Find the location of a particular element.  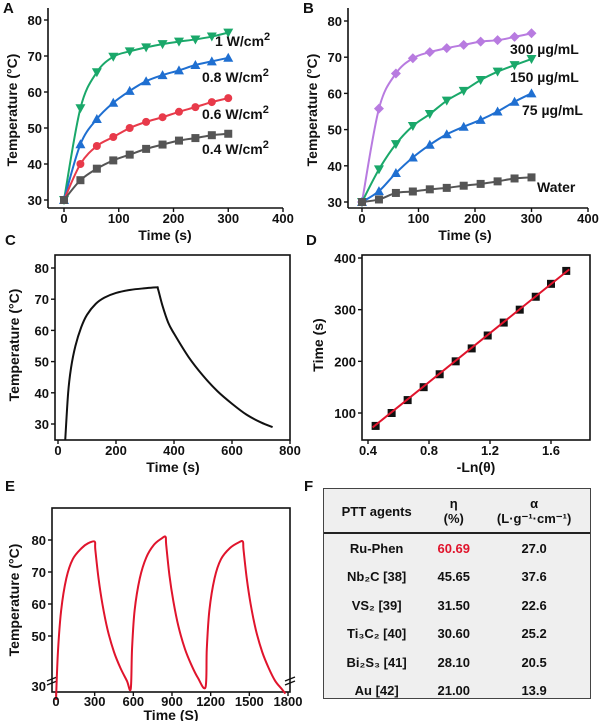

series-label: 1 W/cm2 is located at coordinates (242, 40).